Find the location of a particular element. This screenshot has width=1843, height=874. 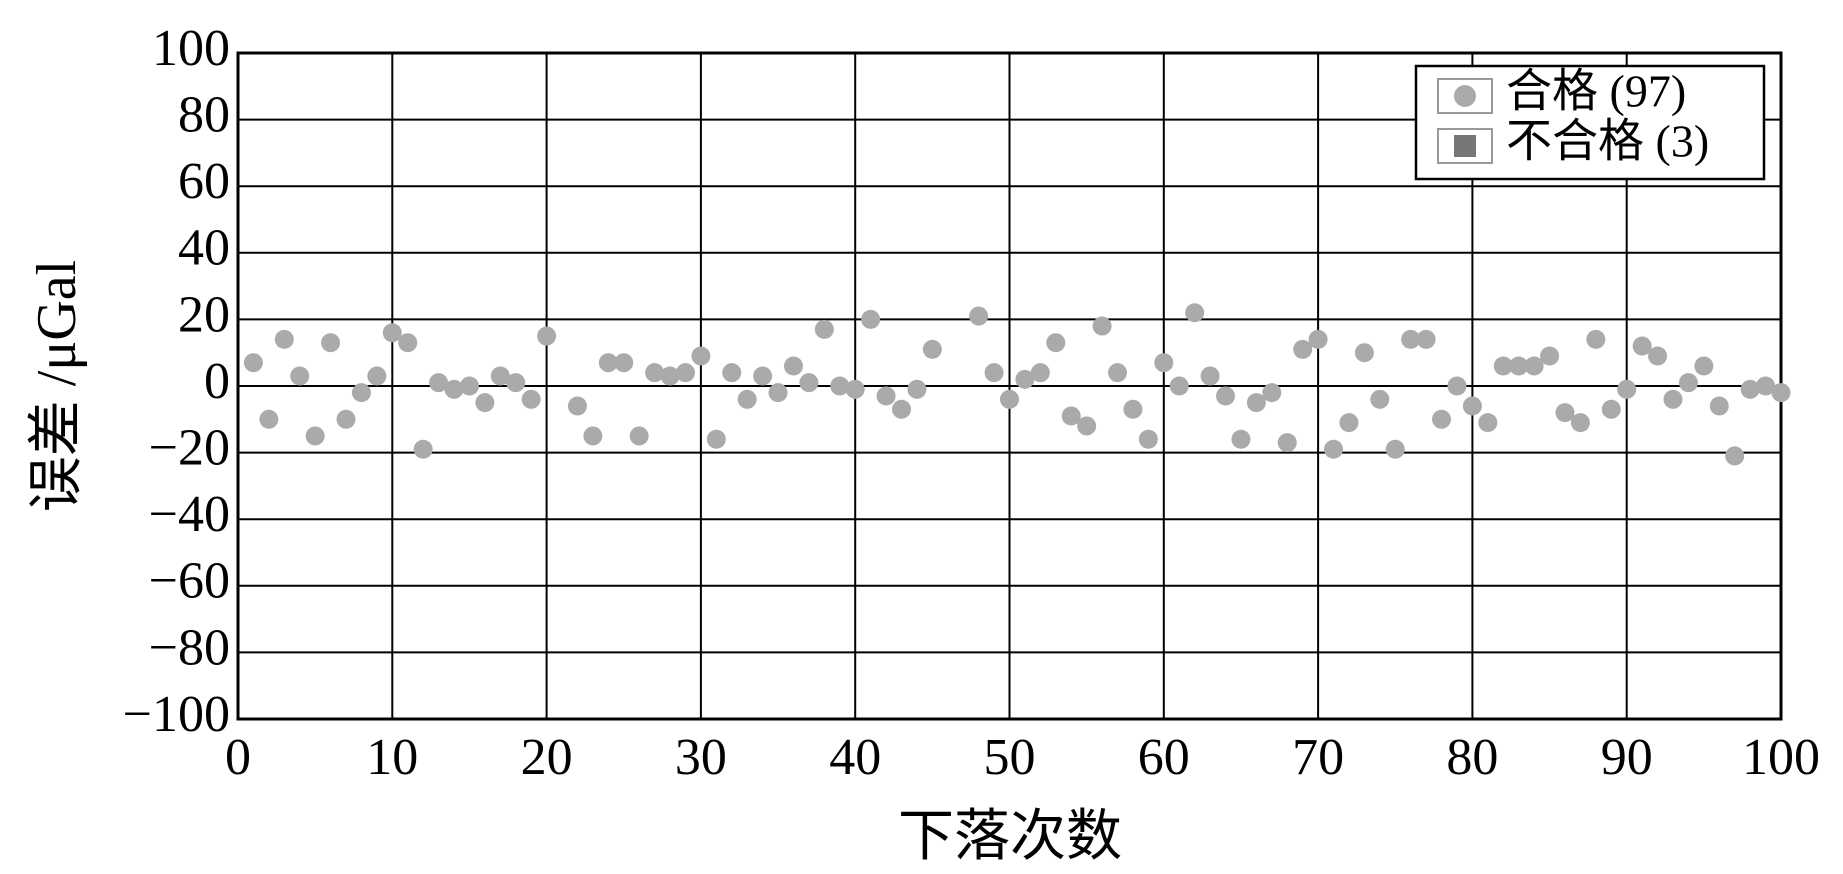

y-tick-label: −60 is located at coordinates (189, 581).